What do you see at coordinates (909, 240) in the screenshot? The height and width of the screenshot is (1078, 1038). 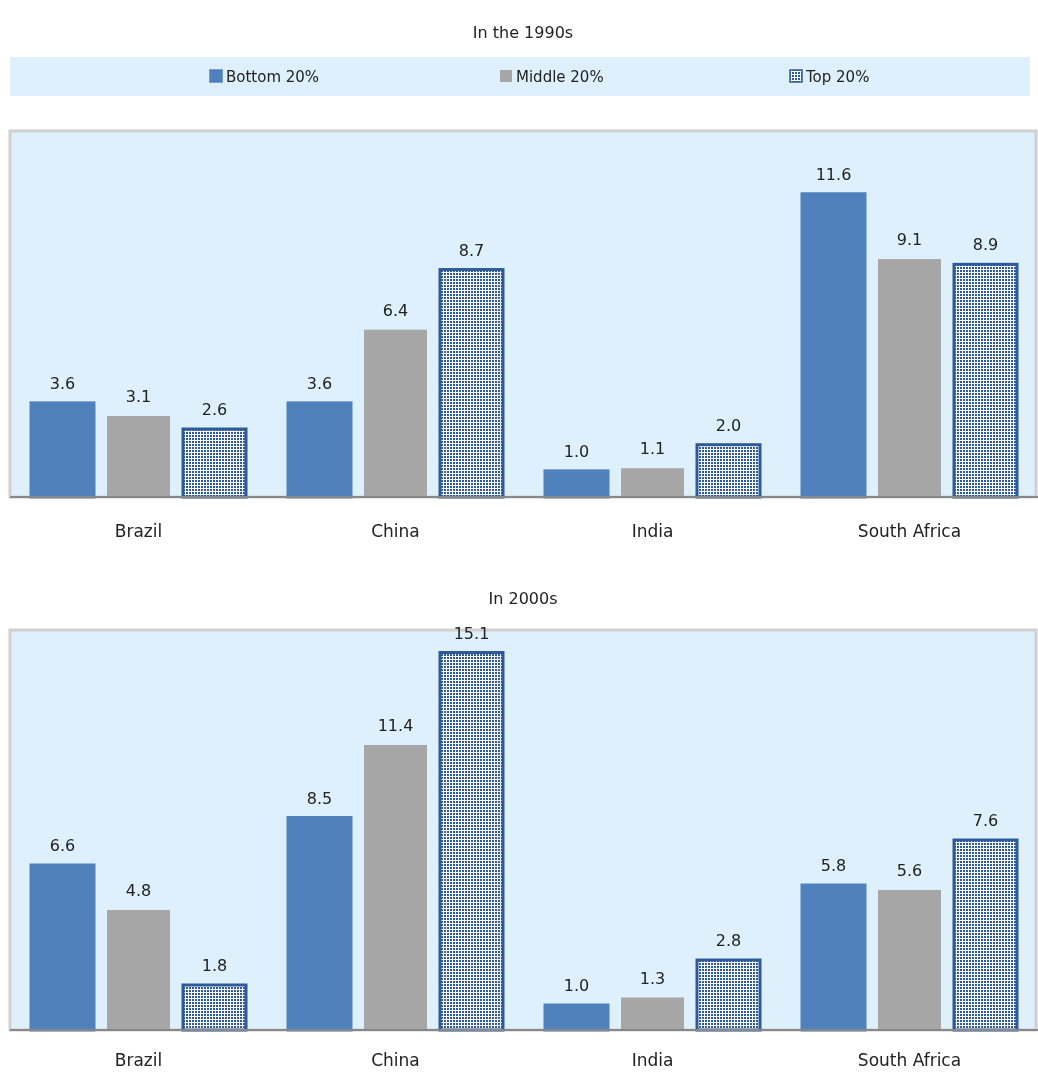 I see `data-label: 9.1` at bounding box center [909, 240].